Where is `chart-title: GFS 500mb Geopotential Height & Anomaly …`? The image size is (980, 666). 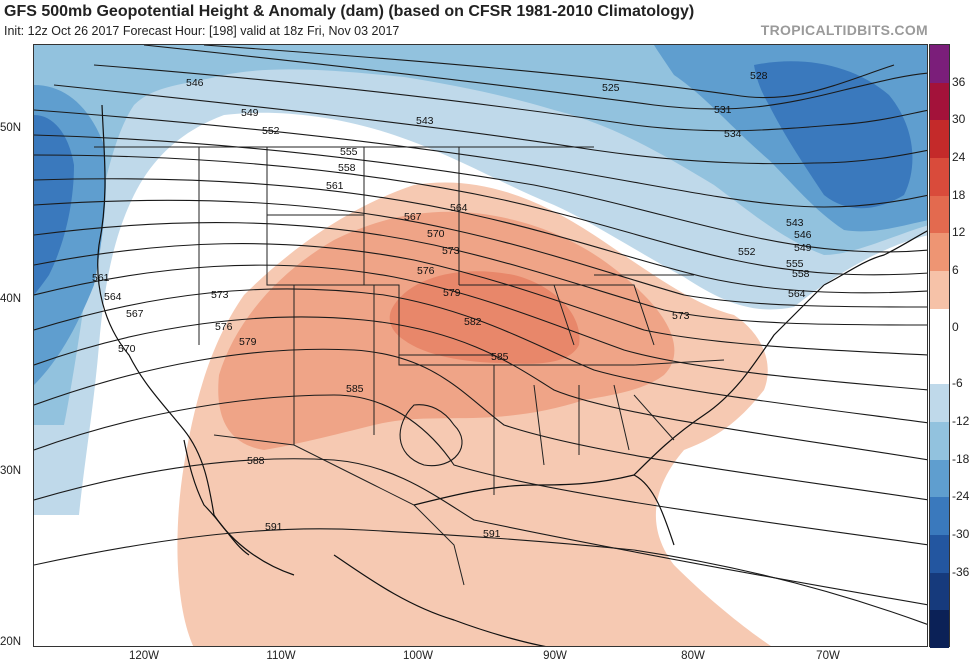
chart-title: GFS 500mb Geopotential Height & Anomaly … is located at coordinates (349, 11).